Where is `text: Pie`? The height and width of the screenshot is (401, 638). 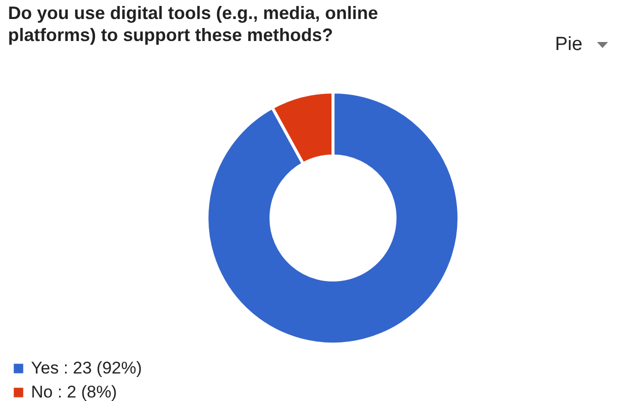
text: Pie is located at coordinates (568, 45).